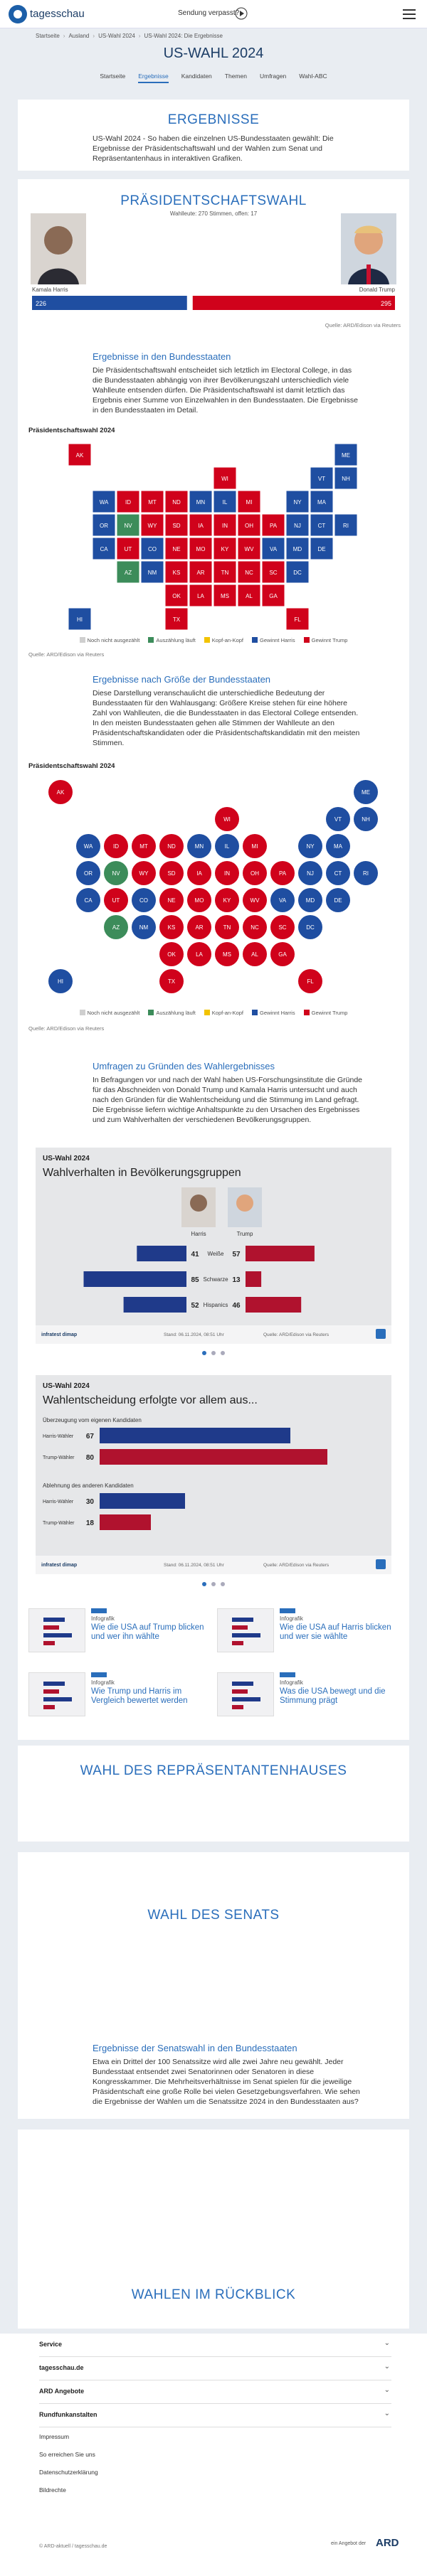  I want to click on state-label: RI, so click(366, 873).